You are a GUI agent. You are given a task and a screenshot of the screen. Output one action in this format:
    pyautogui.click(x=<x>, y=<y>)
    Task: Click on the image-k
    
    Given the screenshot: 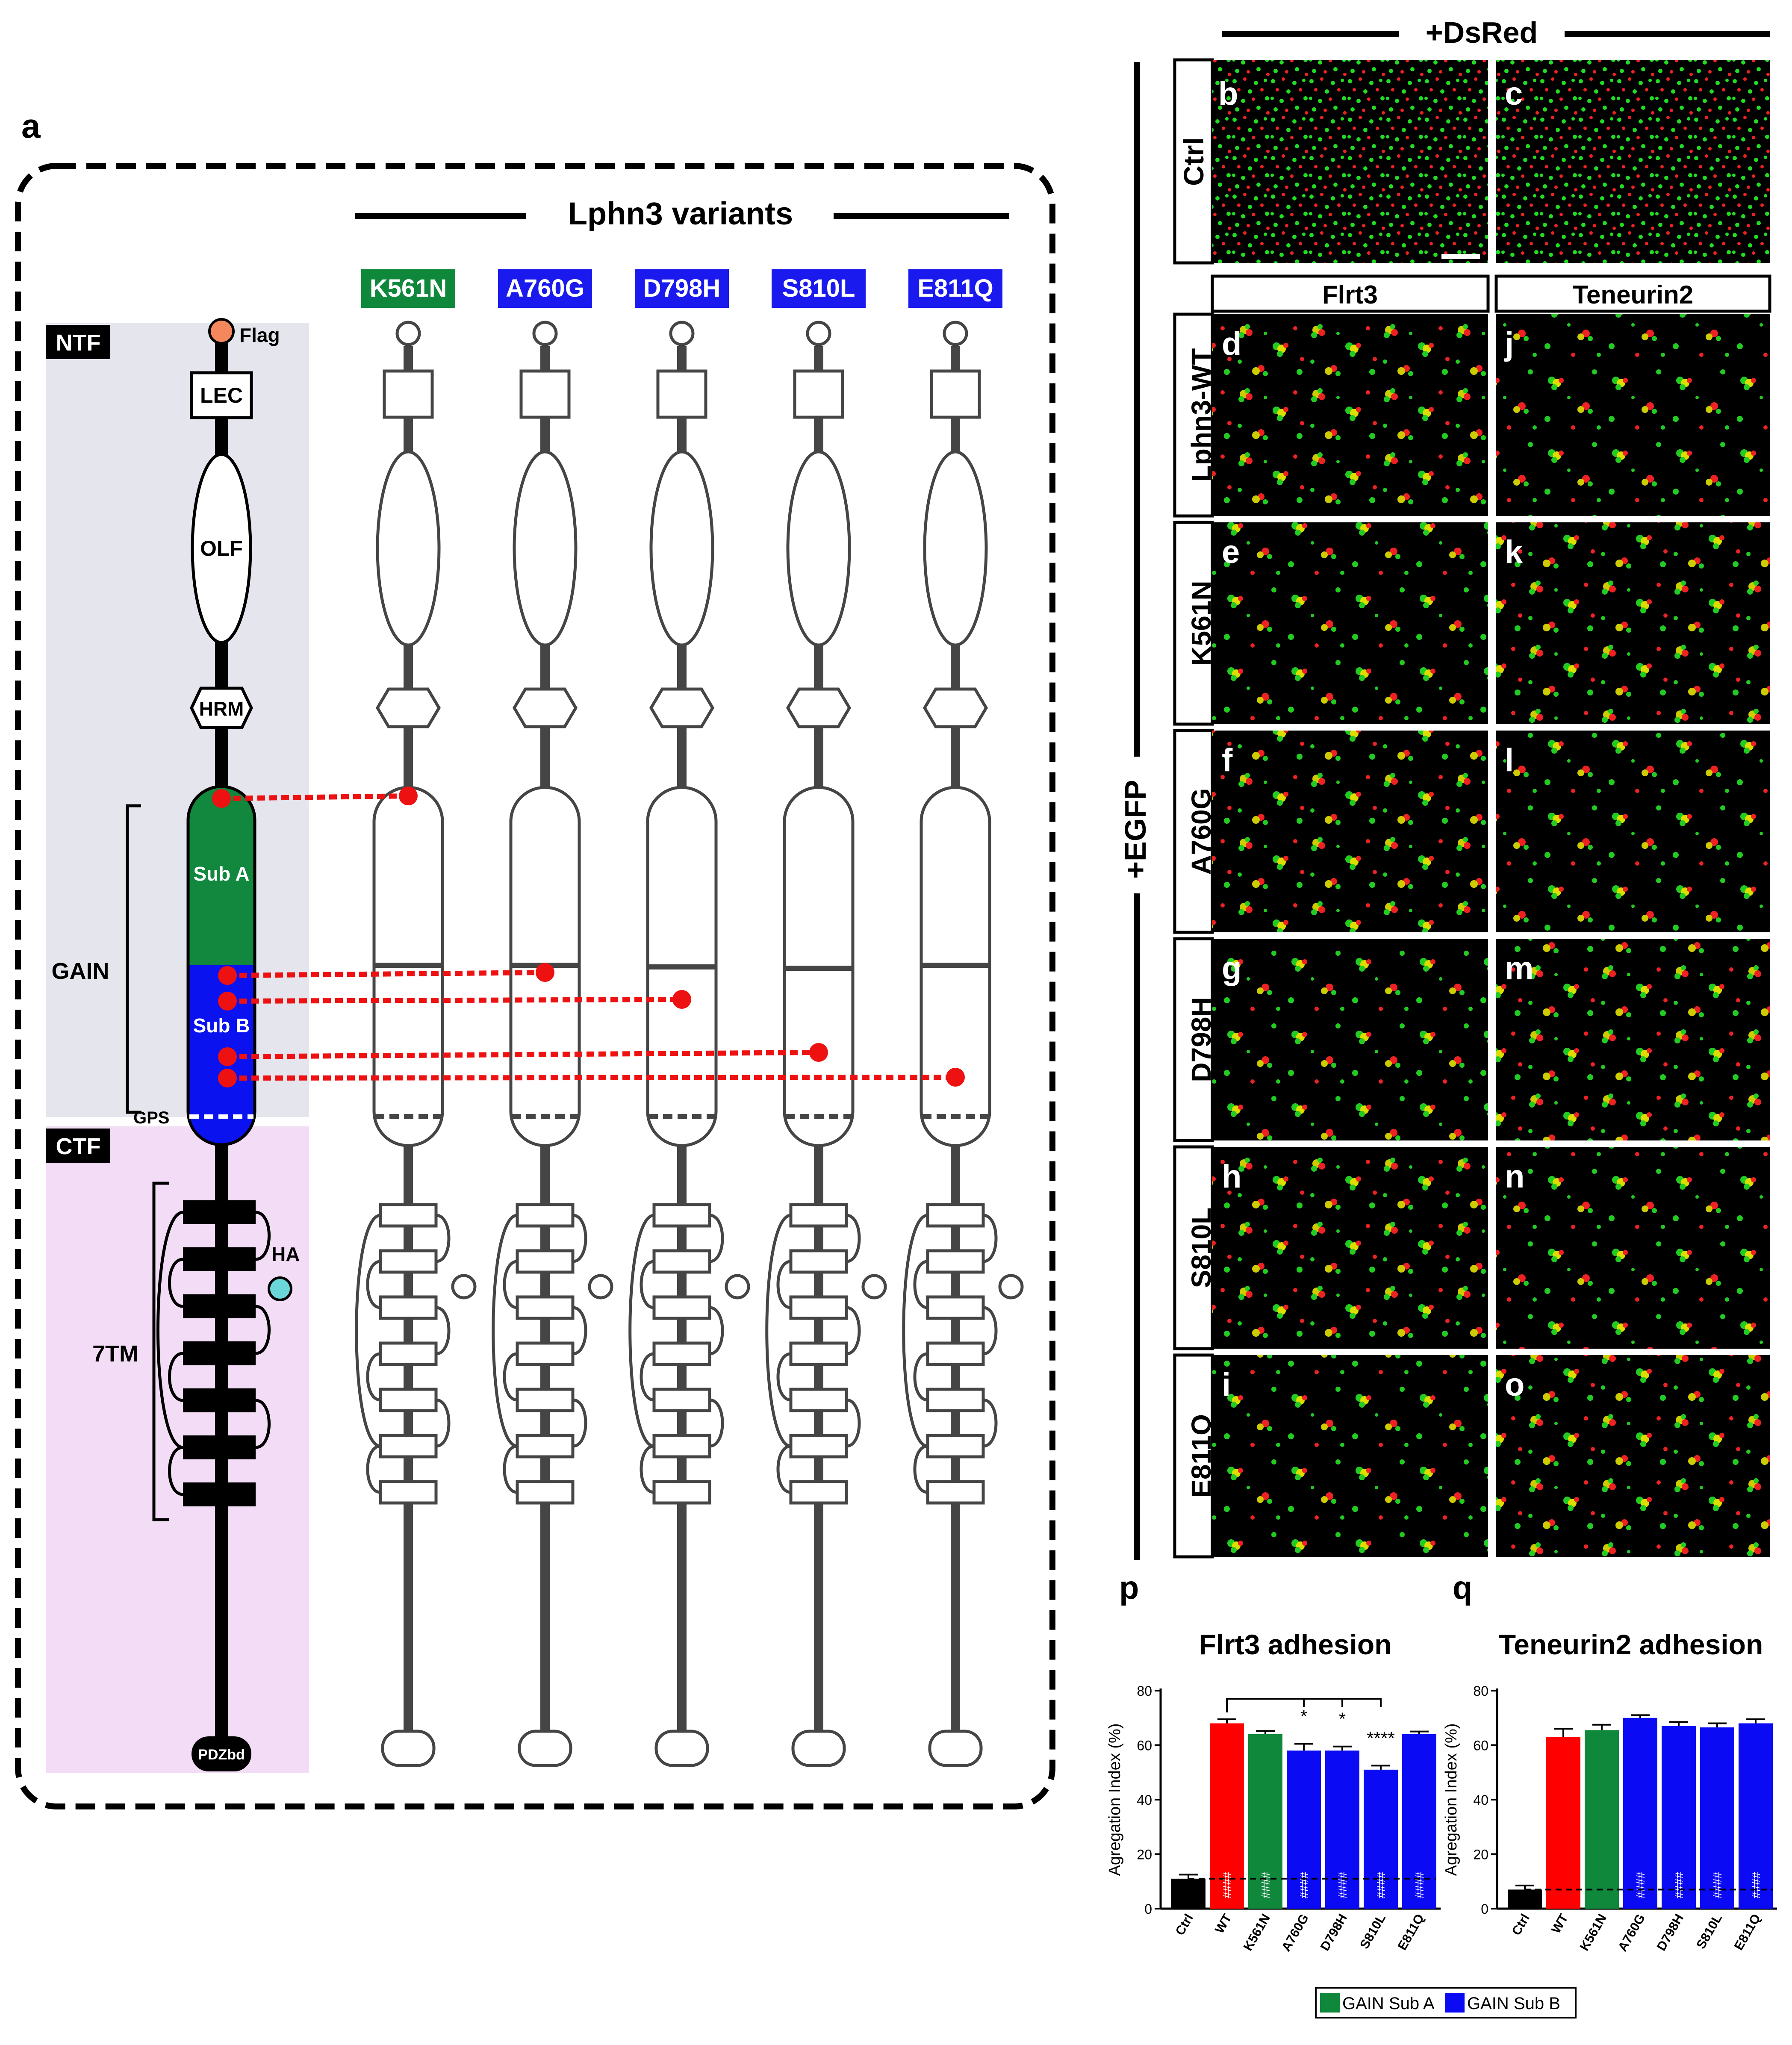 What is the action you would take?
    pyautogui.click(x=1633, y=623)
    